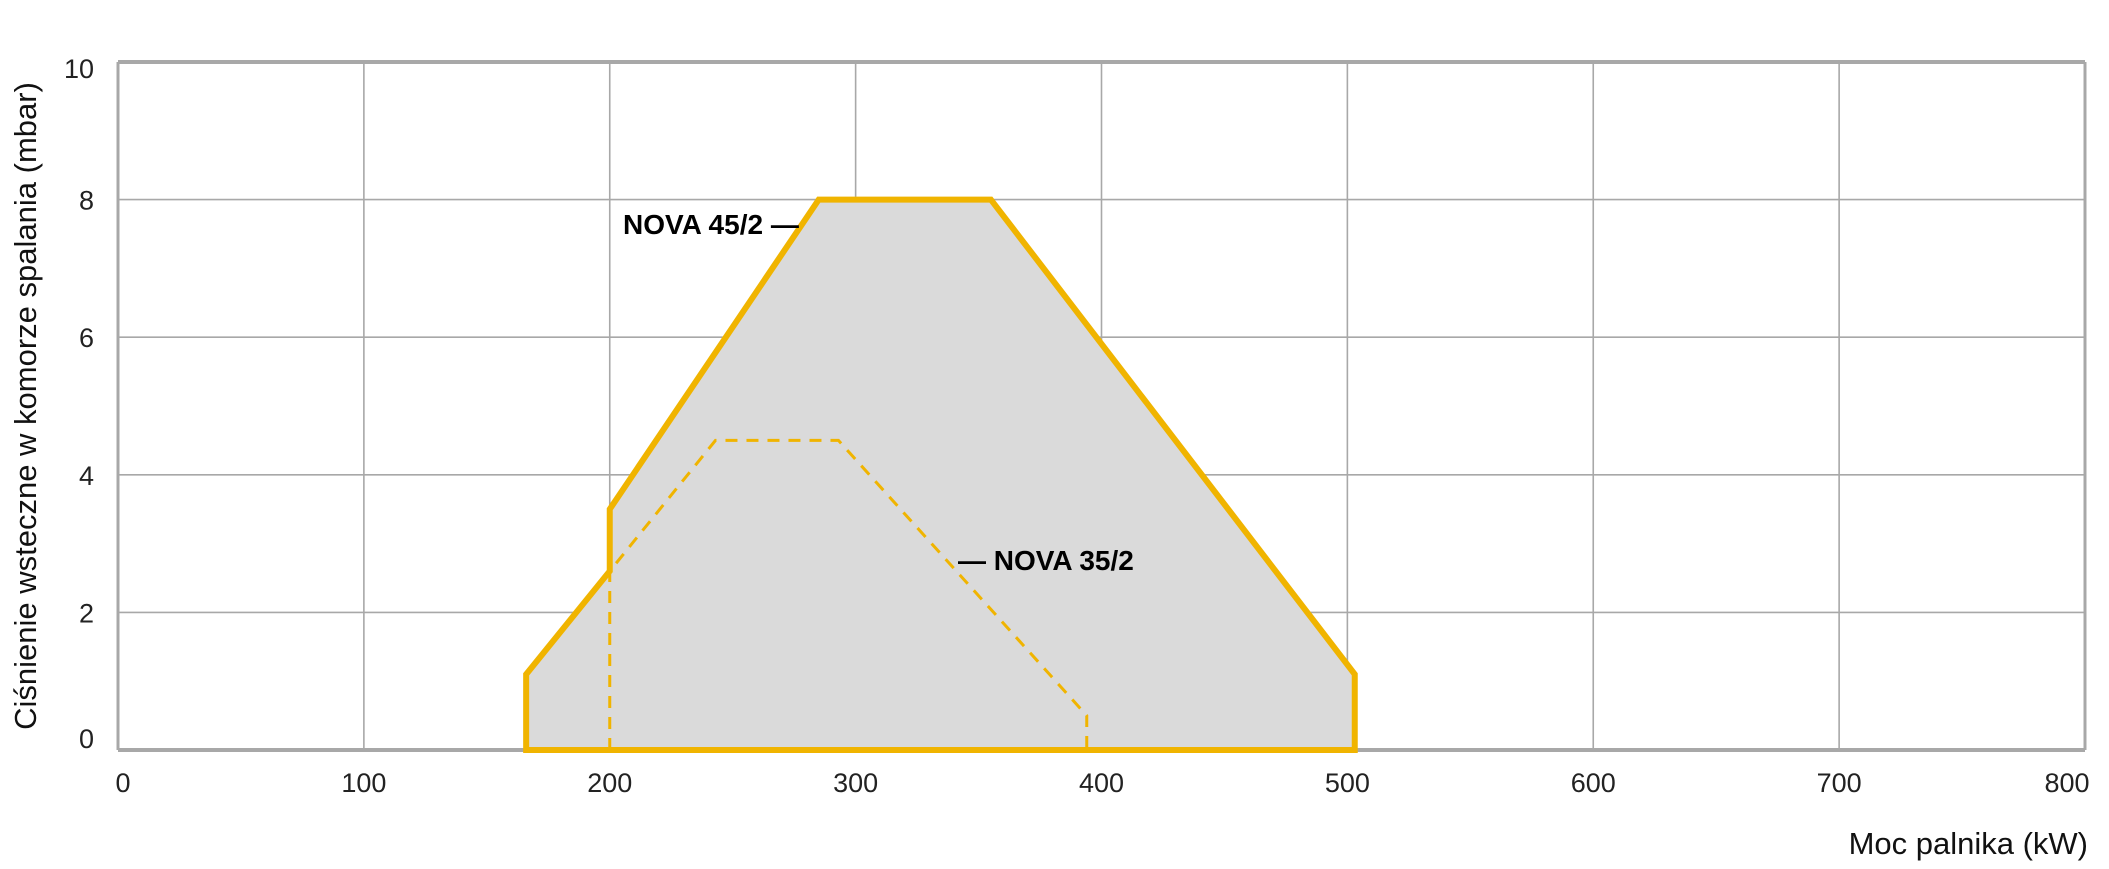 The height and width of the screenshot is (869, 2109). Describe the element at coordinates (1968, 843) in the screenshot. I see `x-axis-title: Moc palnika (kW)` at that location.